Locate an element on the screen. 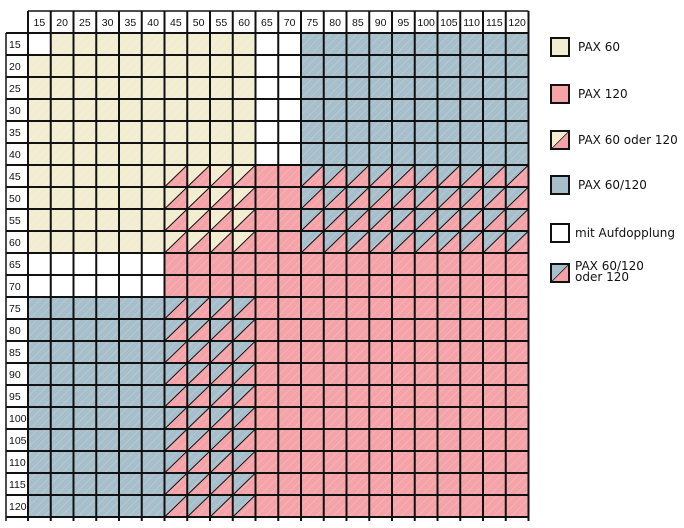  row-header-label: 65 is located at coordinates (15, 265).